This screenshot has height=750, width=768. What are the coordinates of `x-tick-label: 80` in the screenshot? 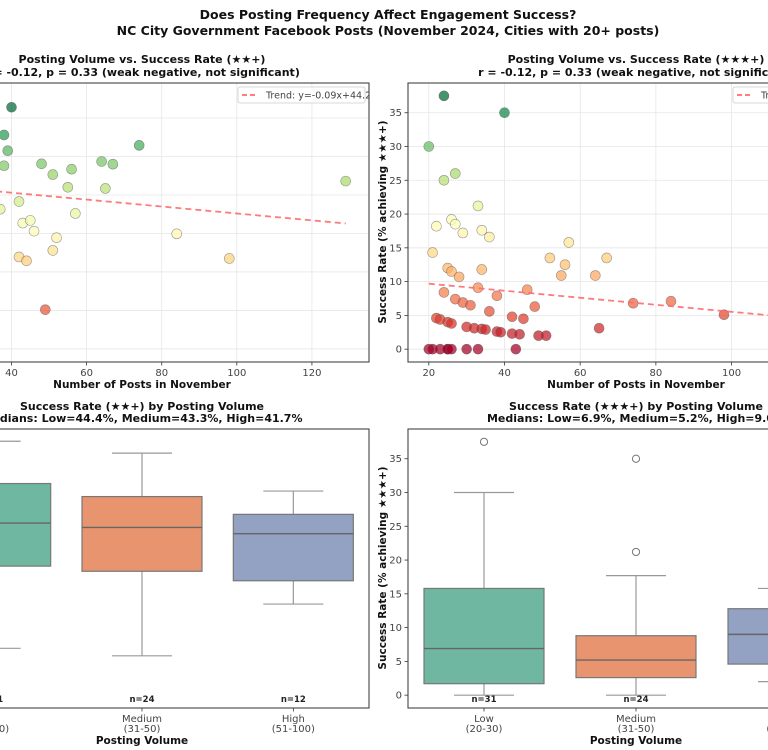 It's located at (161, 373).